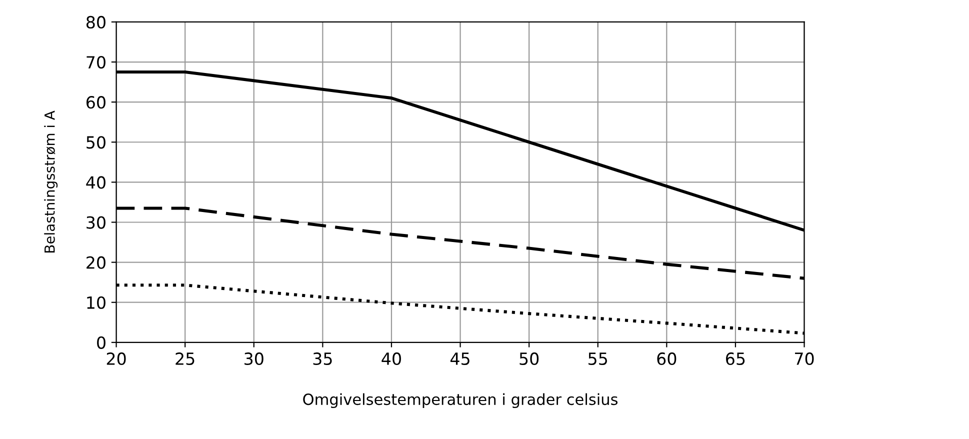 The image size is (969, 439). I want to click on y-tick-label: 80, so click(96, 22).